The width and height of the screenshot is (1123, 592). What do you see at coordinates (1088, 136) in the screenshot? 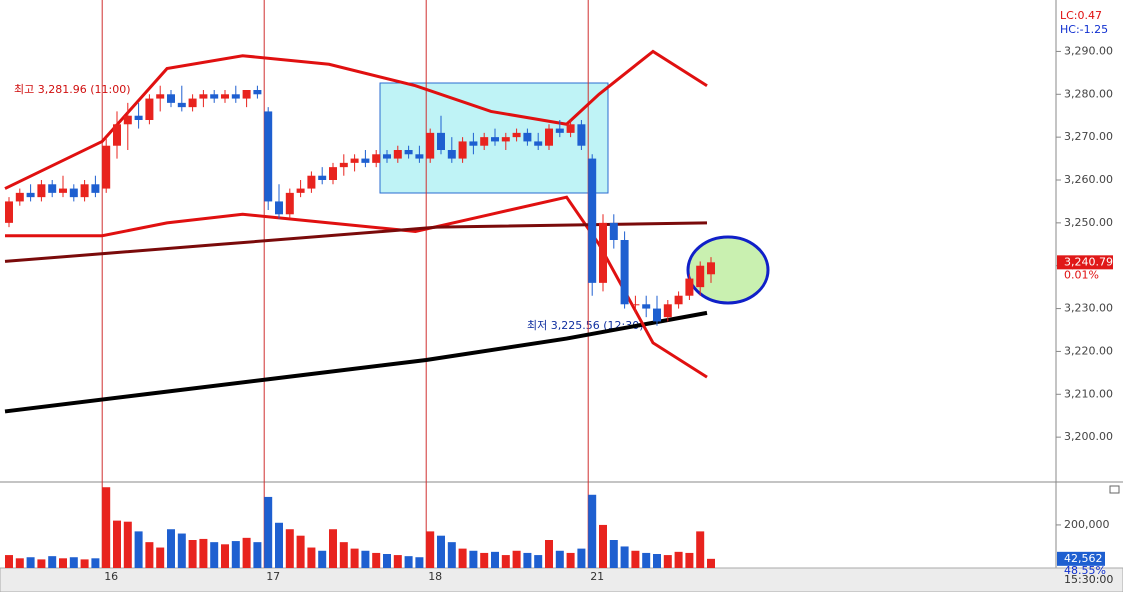
I see `y-tick-label: 3,270.00` at bounding box center [1088, 136].